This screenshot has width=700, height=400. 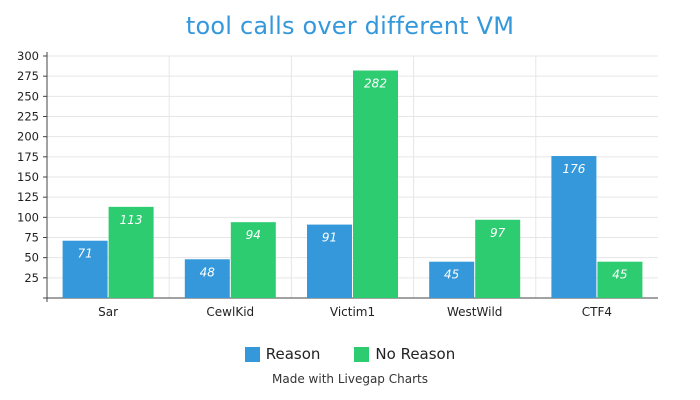 I want to click on legend-label-reason: Reason, so click(x=293, y=354).